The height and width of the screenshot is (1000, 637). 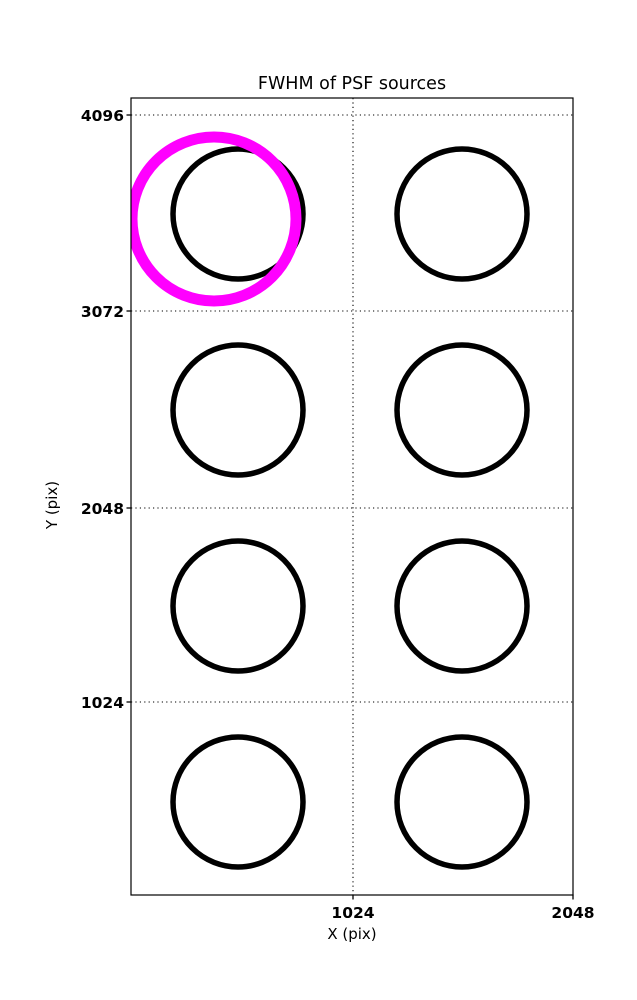 What do you see at coordinates (52, 505) in the screenshot?
I see `y-axis-label: Y (pix)` at bounding box center [52, 505].